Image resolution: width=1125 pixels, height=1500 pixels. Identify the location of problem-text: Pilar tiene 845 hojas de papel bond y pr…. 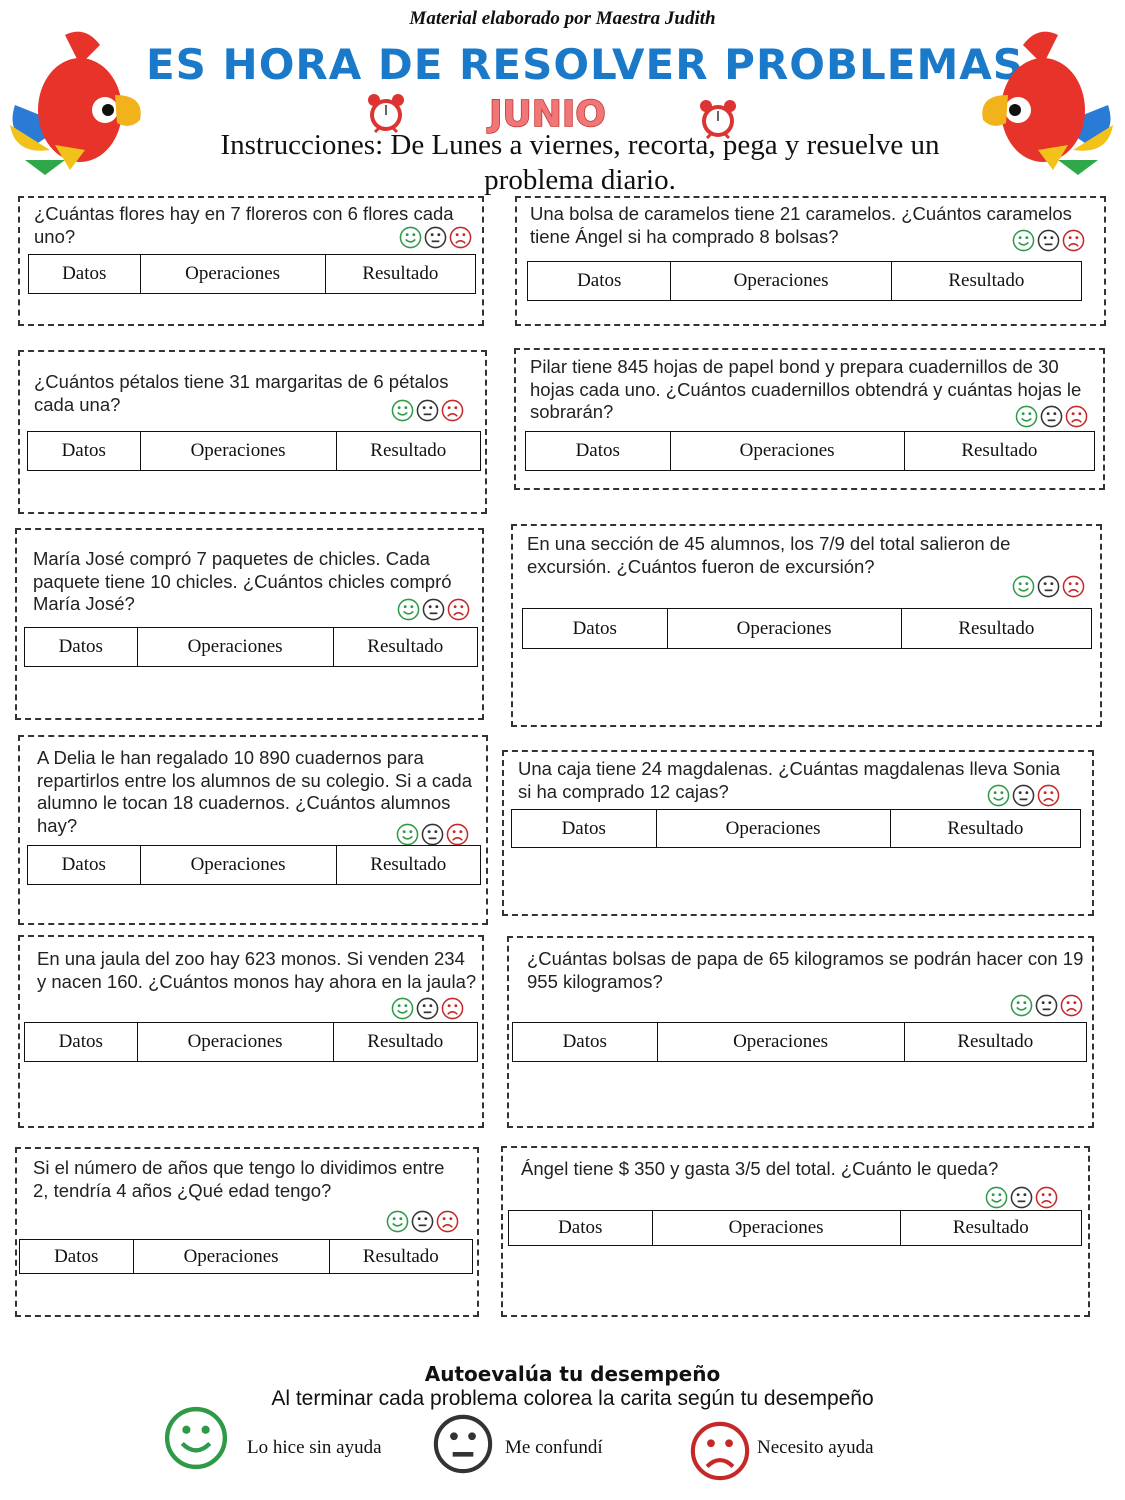
(806, 389).